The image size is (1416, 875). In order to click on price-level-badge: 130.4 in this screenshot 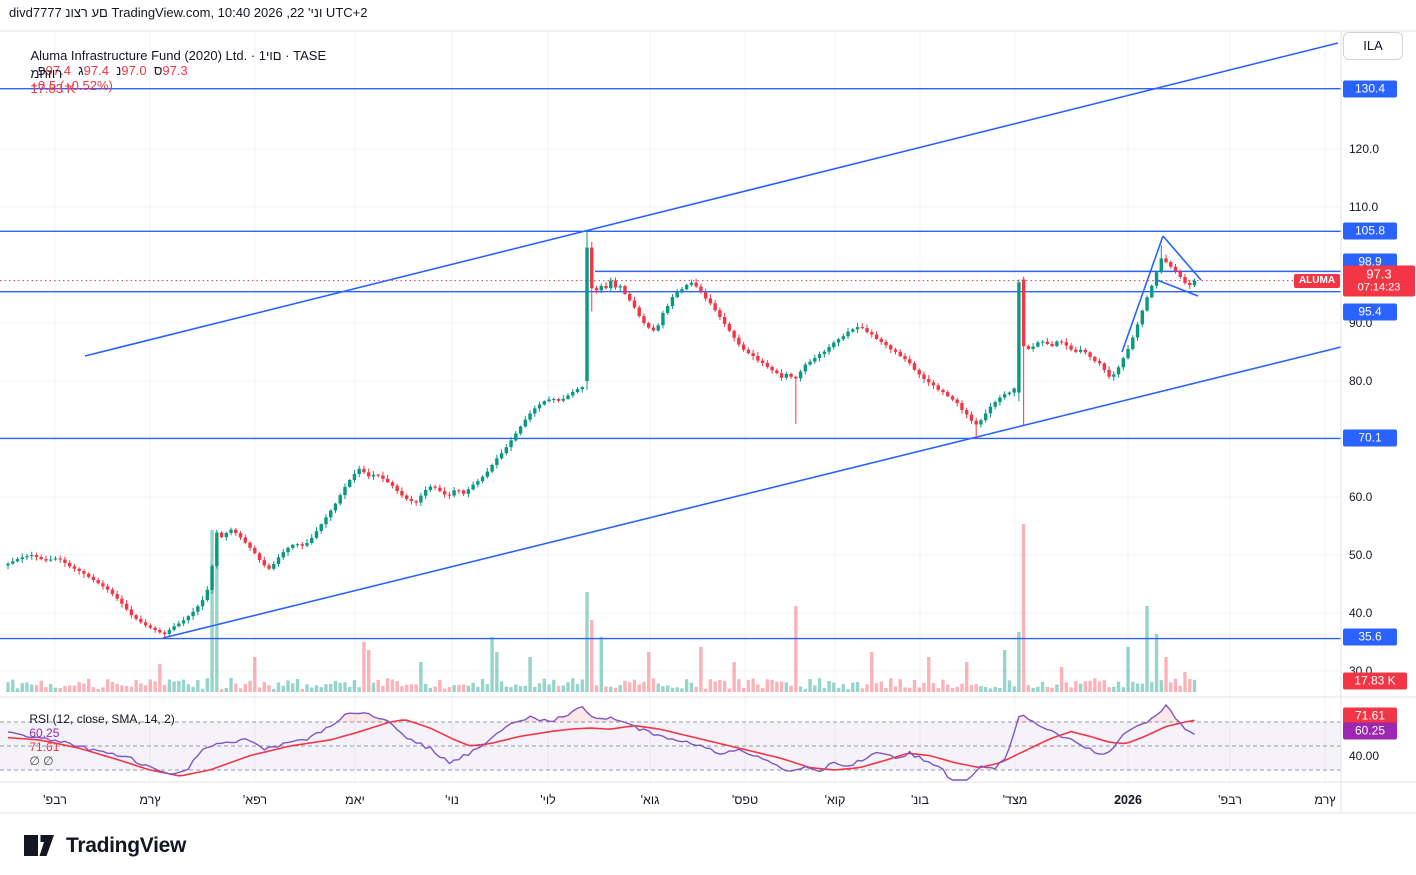, I will do `click(1370, 89)`.